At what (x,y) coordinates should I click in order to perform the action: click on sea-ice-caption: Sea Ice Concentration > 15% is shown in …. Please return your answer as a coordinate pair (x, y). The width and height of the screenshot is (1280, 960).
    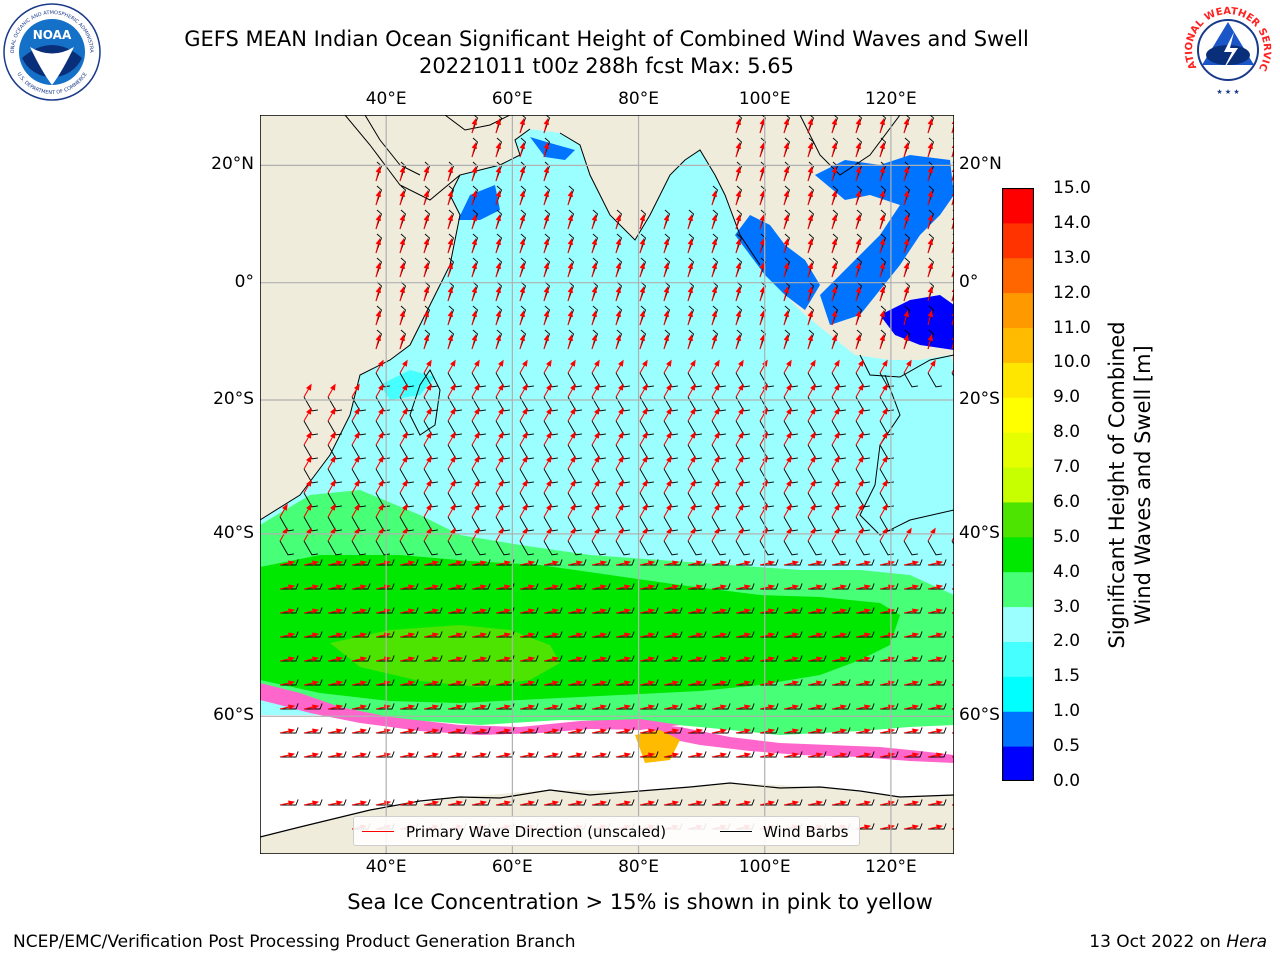
    Looking at the image, I should click on (640, 902).